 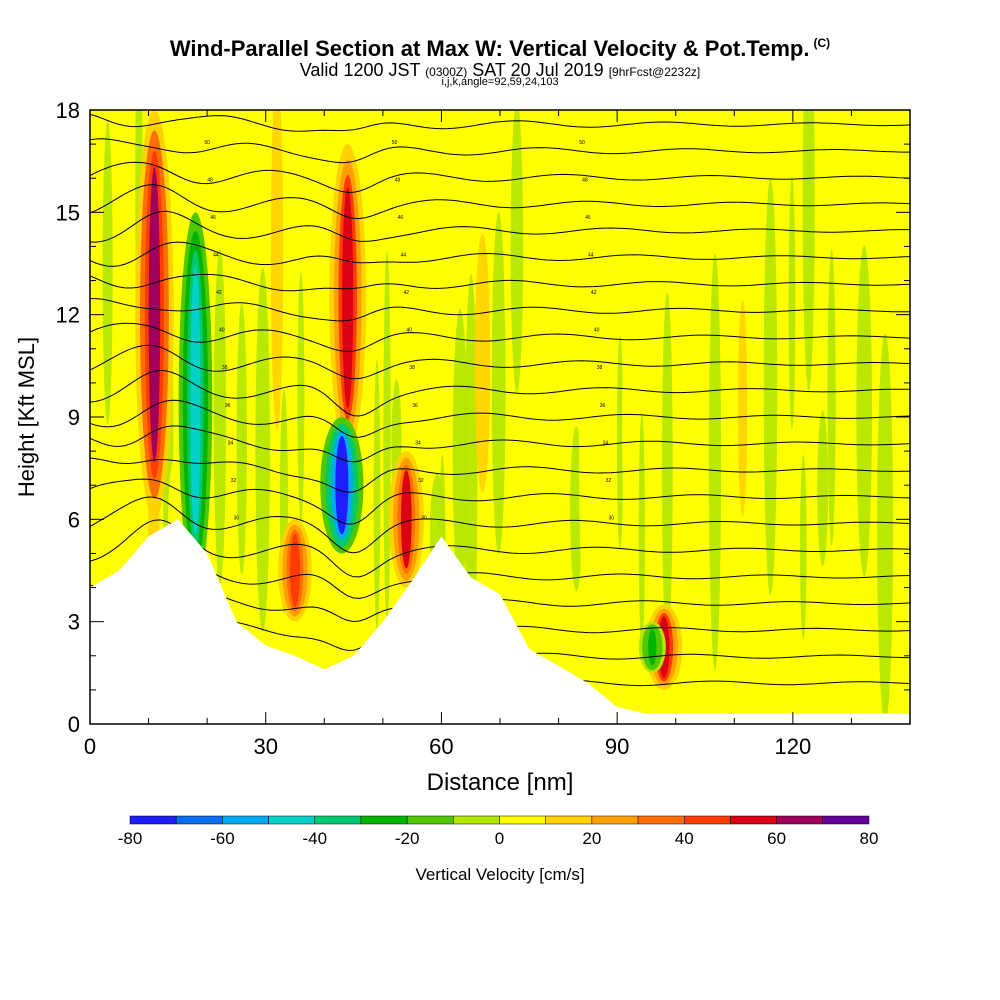 I want to click on colorbar-tick-label: 60, so click(x=776, y=838).